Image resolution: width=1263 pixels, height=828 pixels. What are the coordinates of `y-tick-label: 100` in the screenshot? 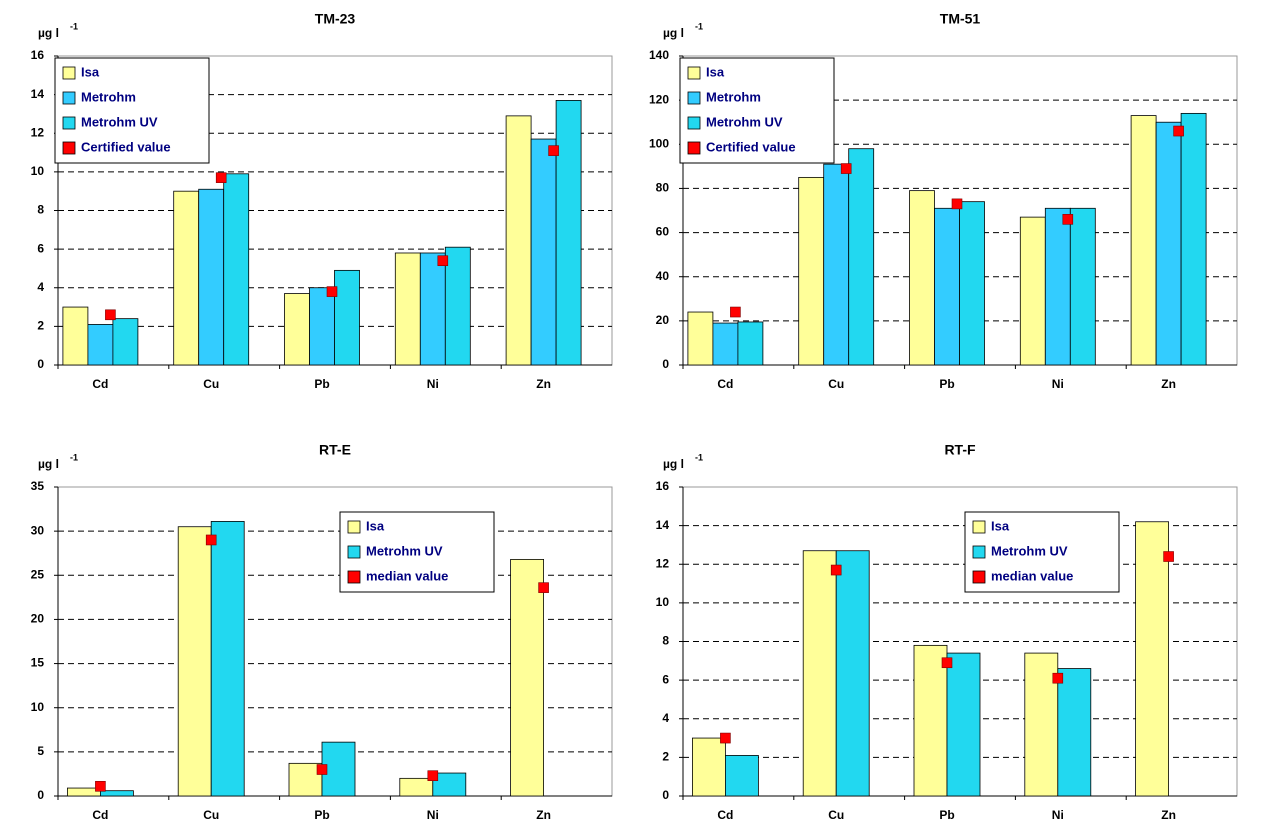 It's located at (659, 143).